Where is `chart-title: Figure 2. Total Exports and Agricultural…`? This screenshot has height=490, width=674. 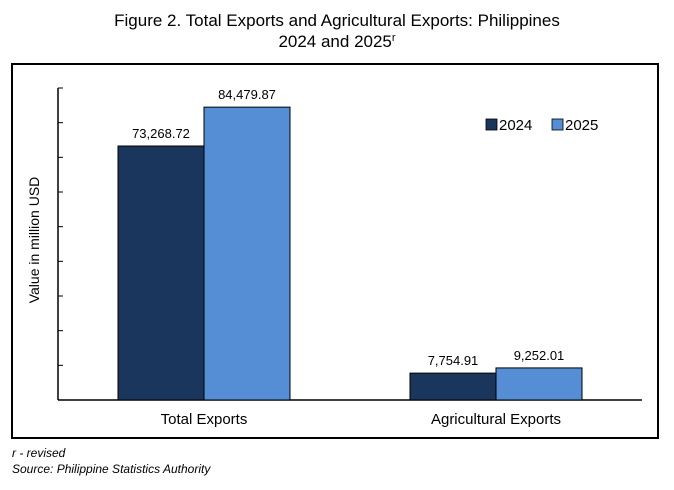 chart-title: Figure 2. Total Exports and Agricultural… is located at coordinates (337, 31).